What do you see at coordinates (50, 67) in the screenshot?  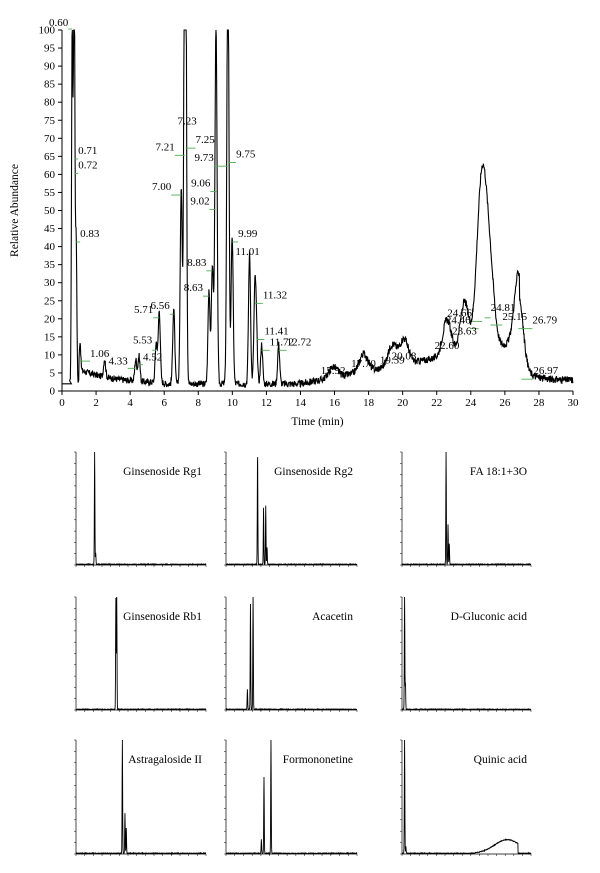 I see `y-tick-label: 90` at bounding box center [50, 67].